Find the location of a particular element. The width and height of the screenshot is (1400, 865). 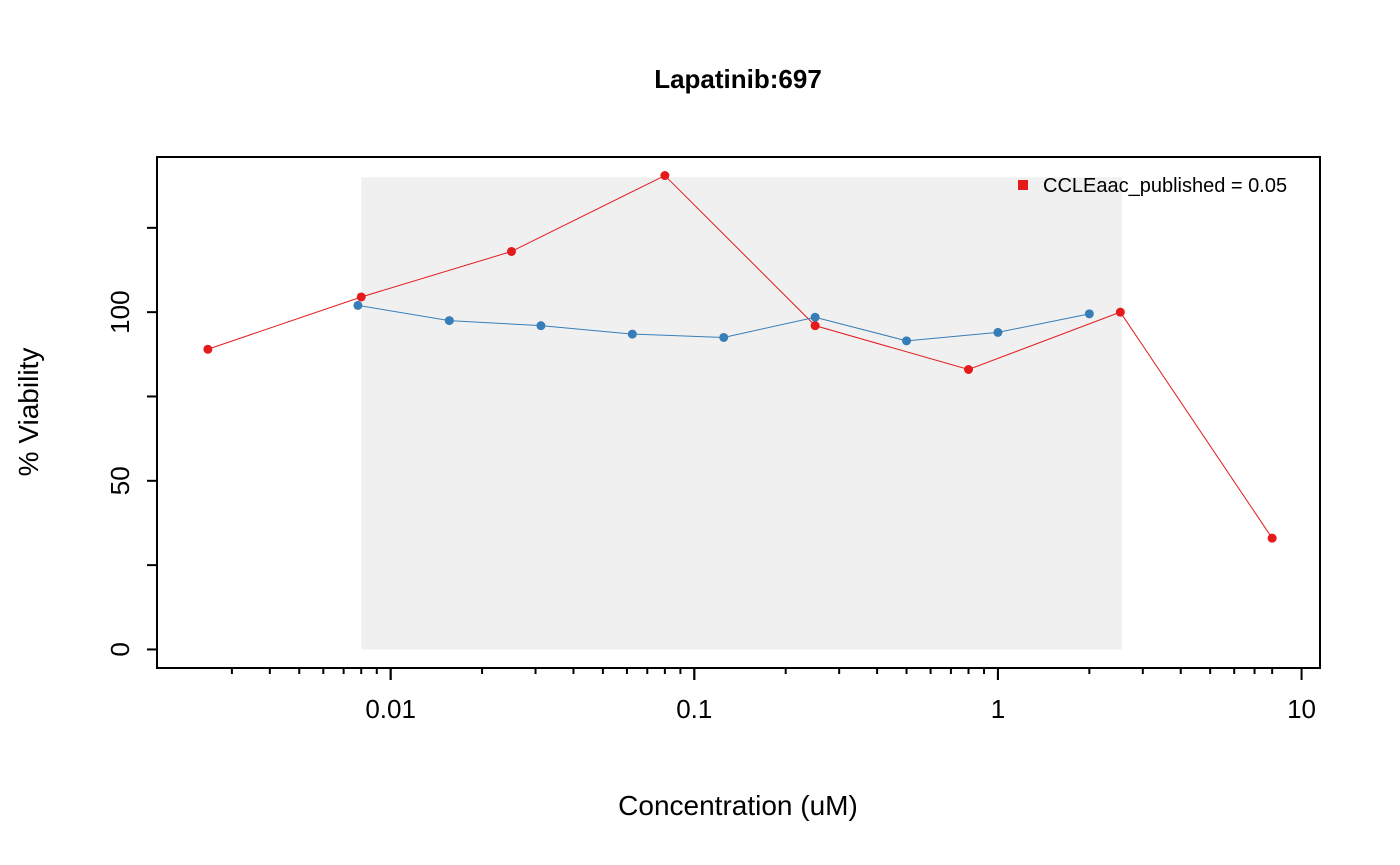

legend-label: CCLEaac_published = 0.05 is located at coordinates (1165, 186).